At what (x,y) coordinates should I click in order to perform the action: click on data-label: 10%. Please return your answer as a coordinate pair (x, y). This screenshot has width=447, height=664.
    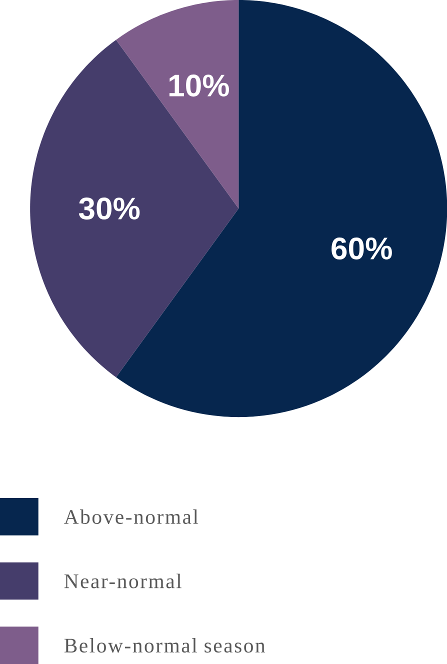
    Looking at the image, I should click on (199, 85).